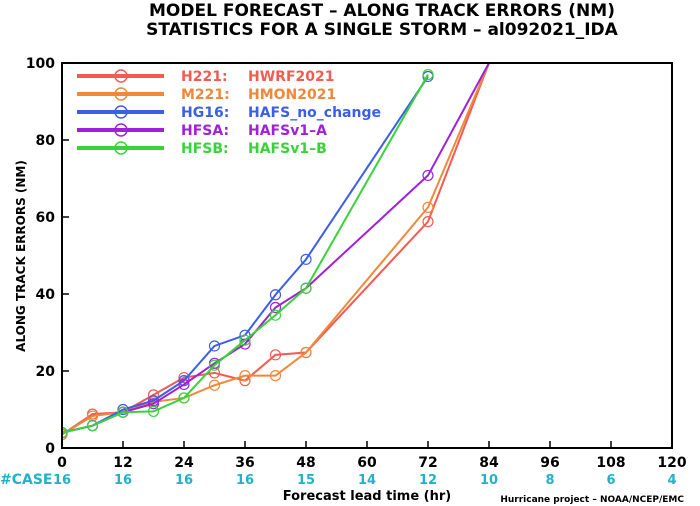 The width and height of the screenshot is (700, 506). I want to click on x-axis-label: Forecast lead time (hr), so click(367, 496).